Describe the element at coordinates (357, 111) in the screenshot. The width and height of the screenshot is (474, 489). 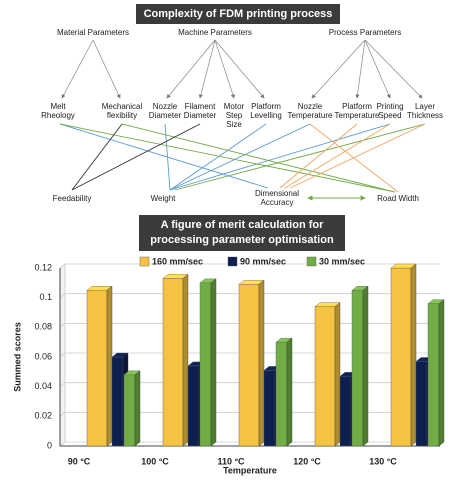
I see `parameter-label: Platform Temperature` at that location.